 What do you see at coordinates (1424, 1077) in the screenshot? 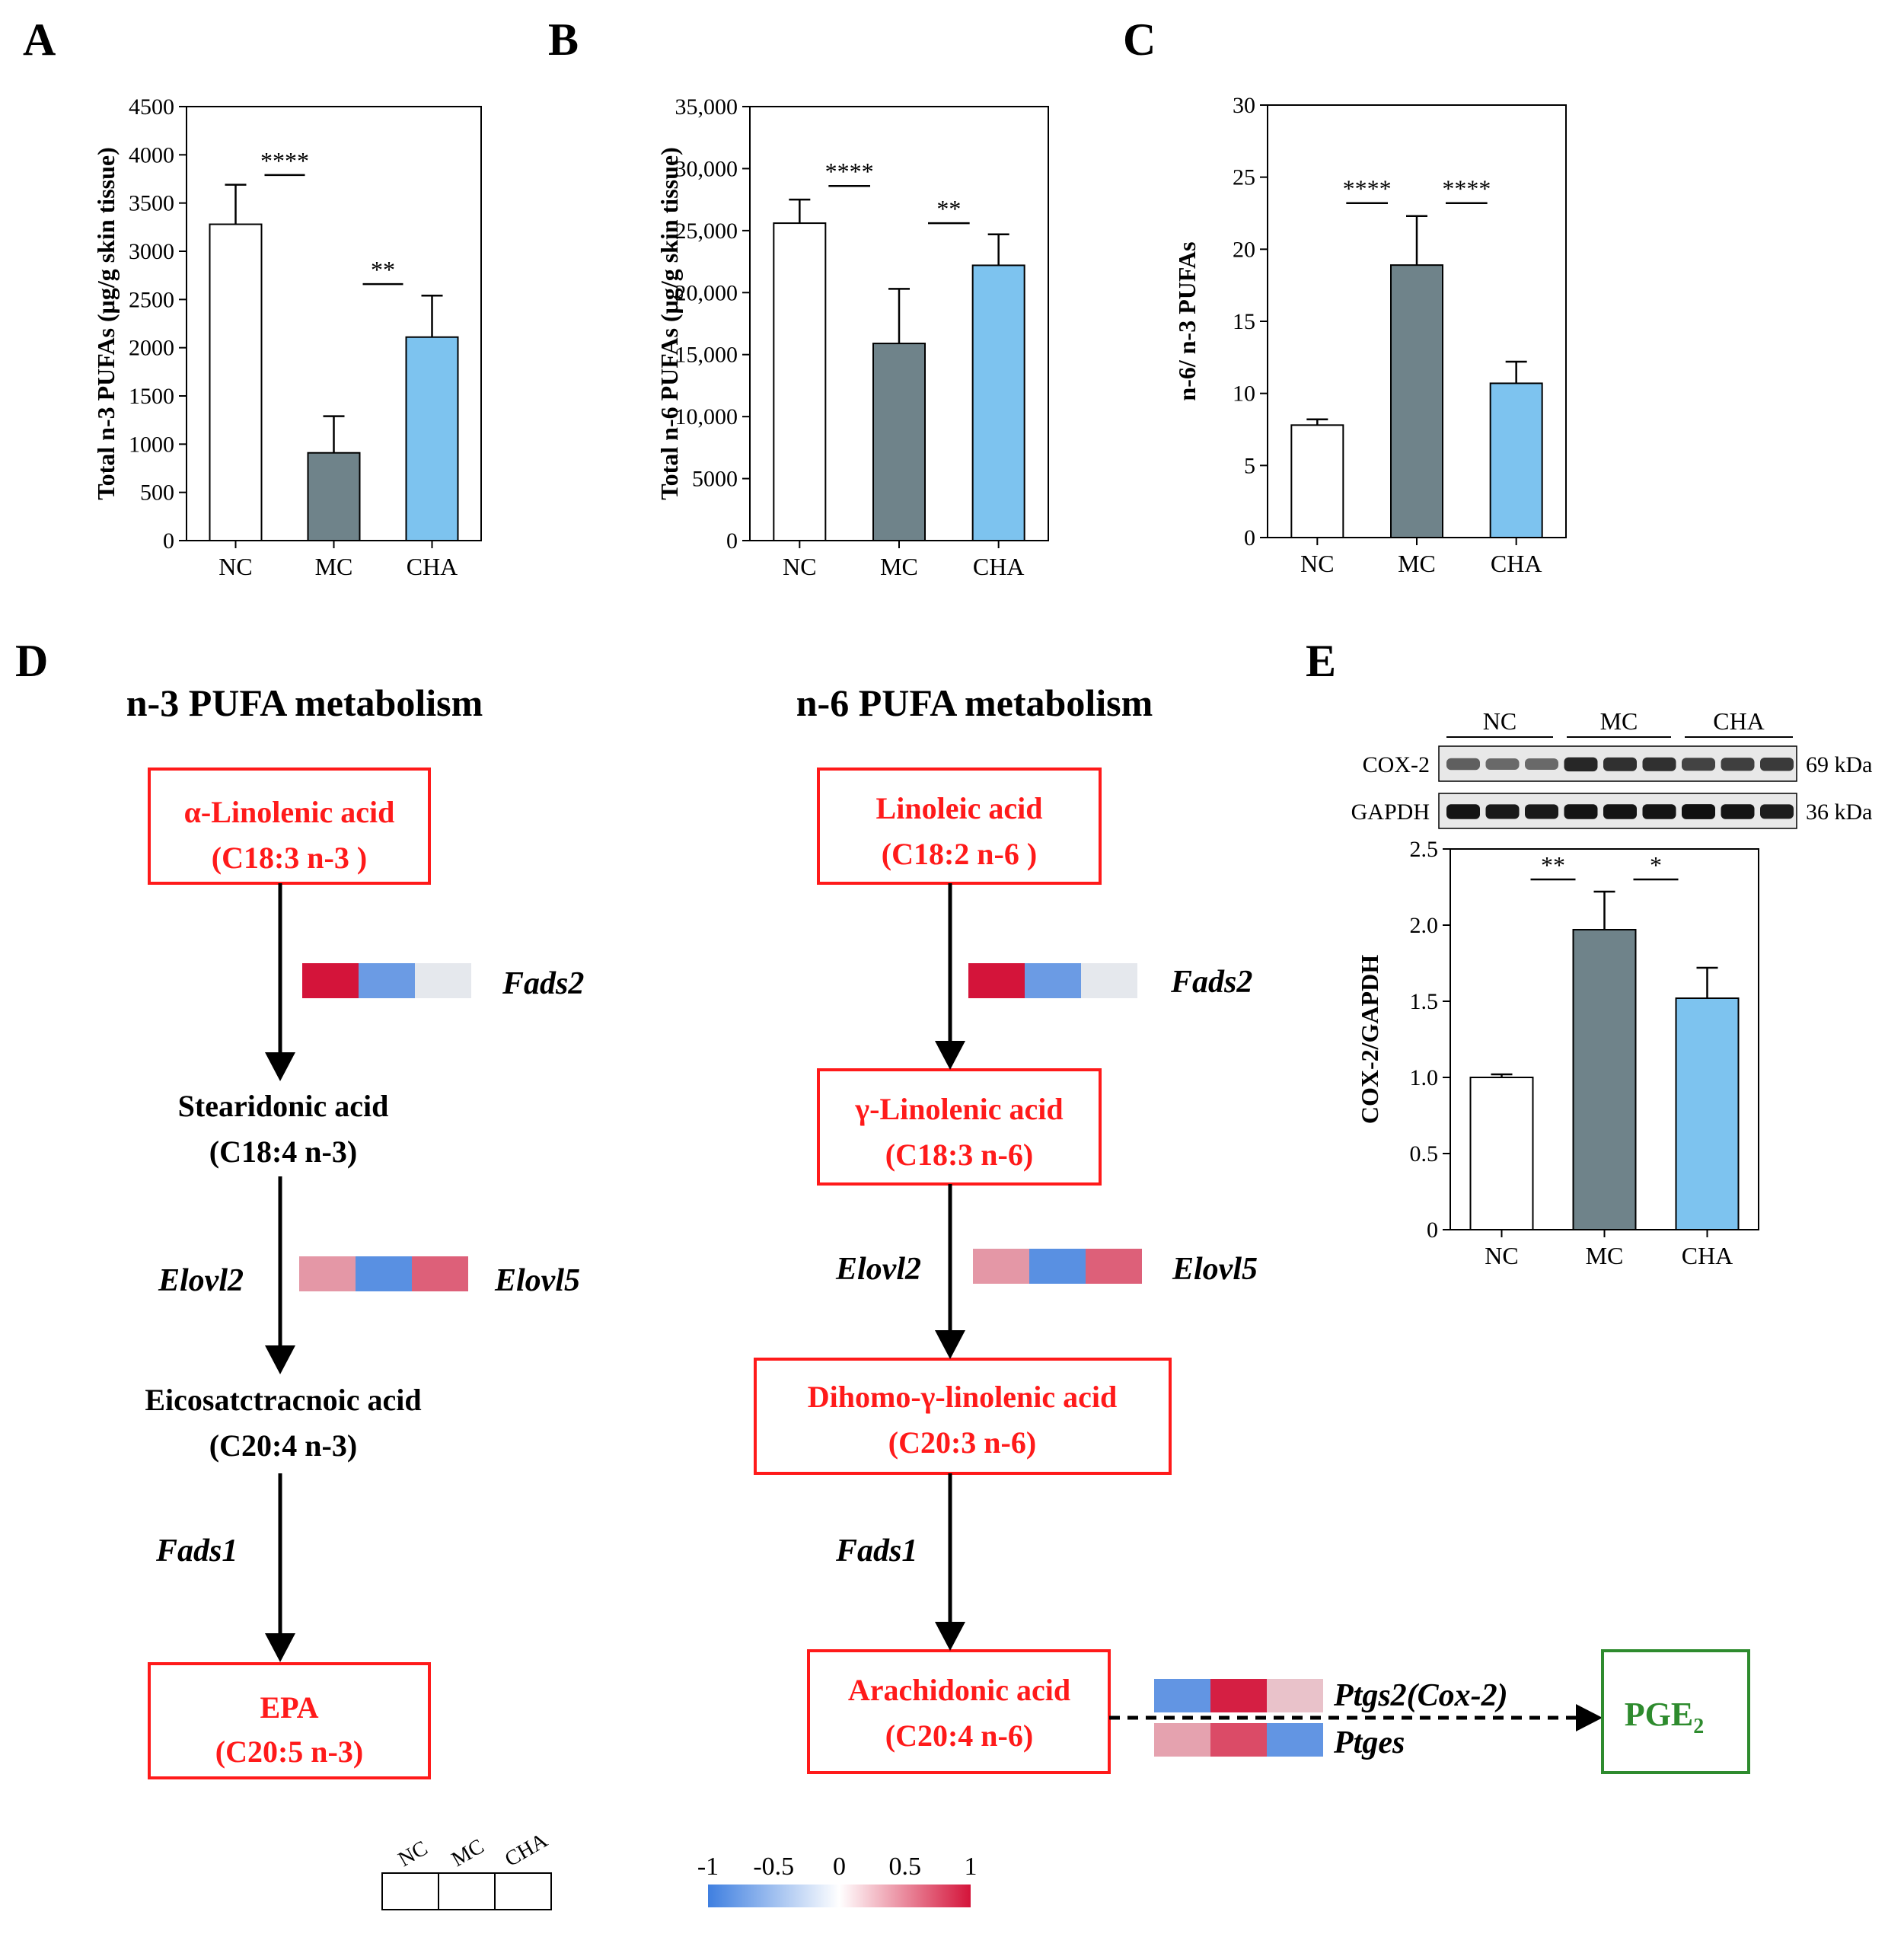
I see `y-tick-label: 1.0` at bounding box center [1424, 1077].